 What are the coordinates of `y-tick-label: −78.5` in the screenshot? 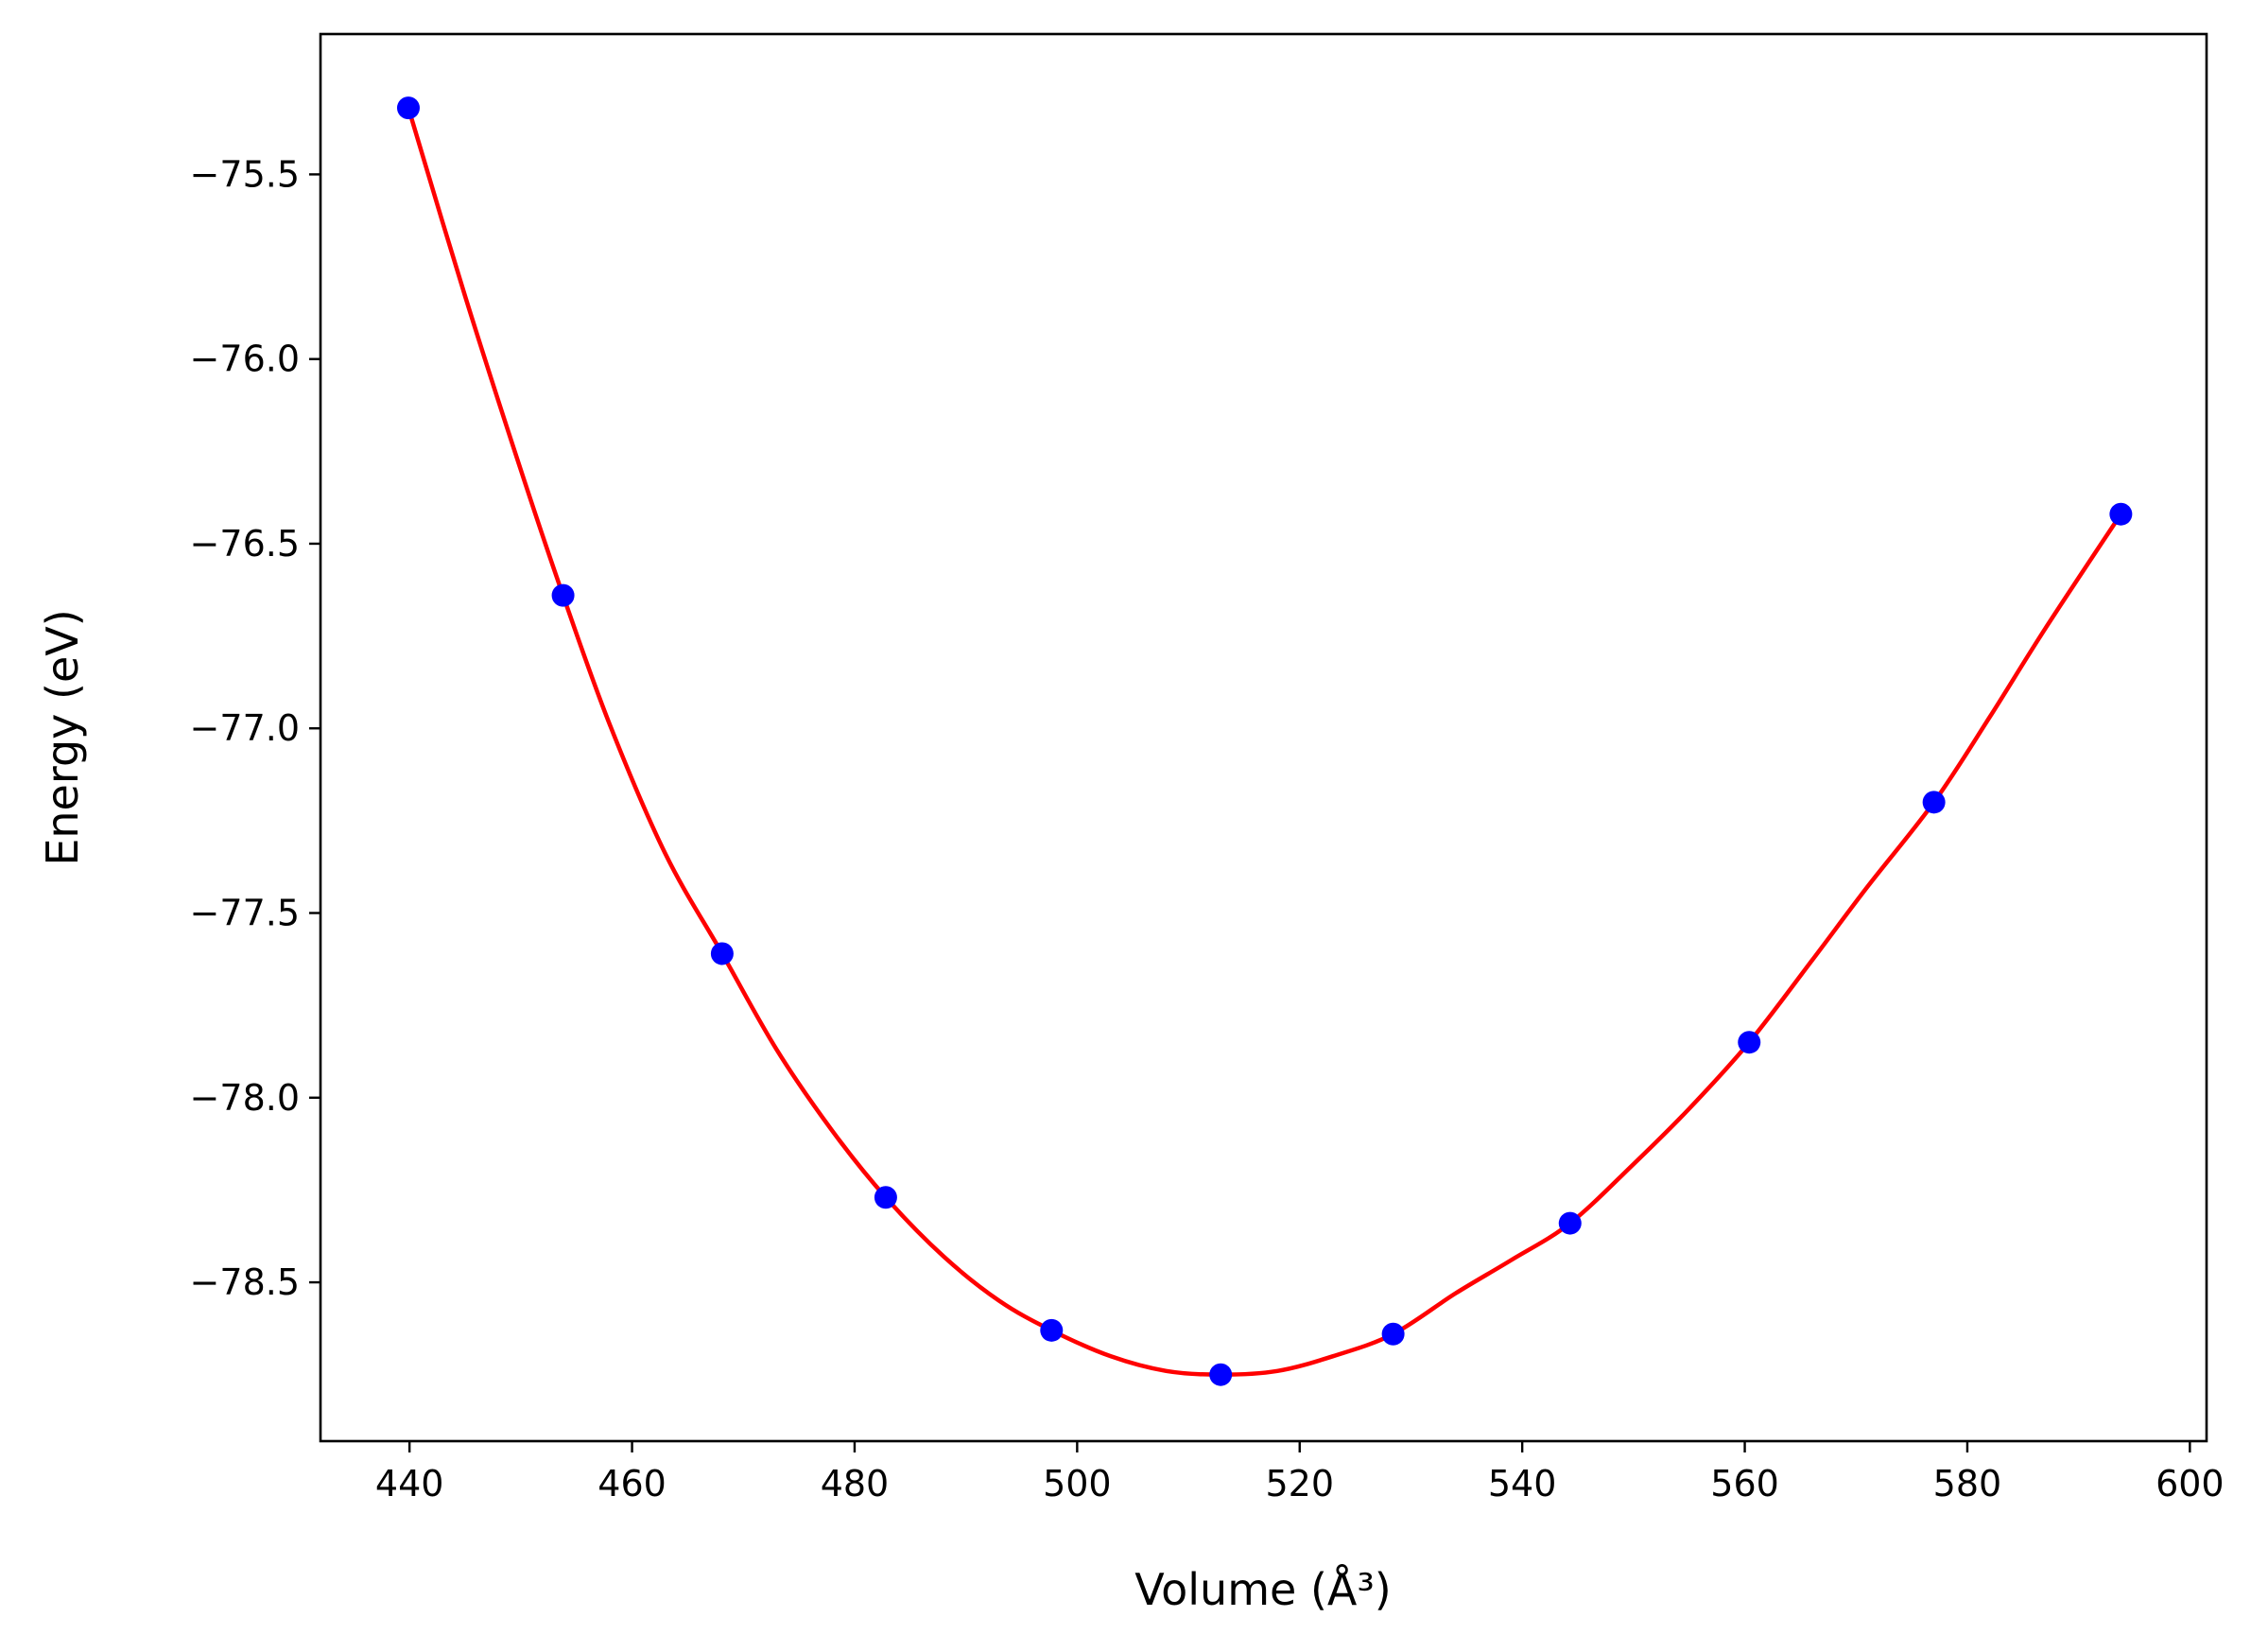 It's located at (245, 1282).